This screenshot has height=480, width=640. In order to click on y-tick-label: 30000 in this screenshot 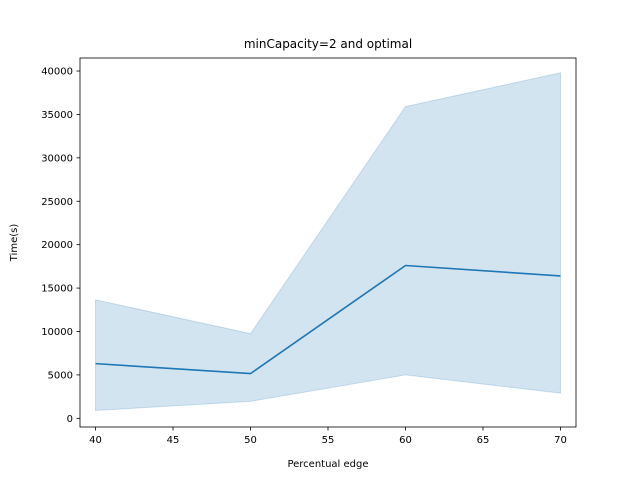, I will do `click(57, 158)`.